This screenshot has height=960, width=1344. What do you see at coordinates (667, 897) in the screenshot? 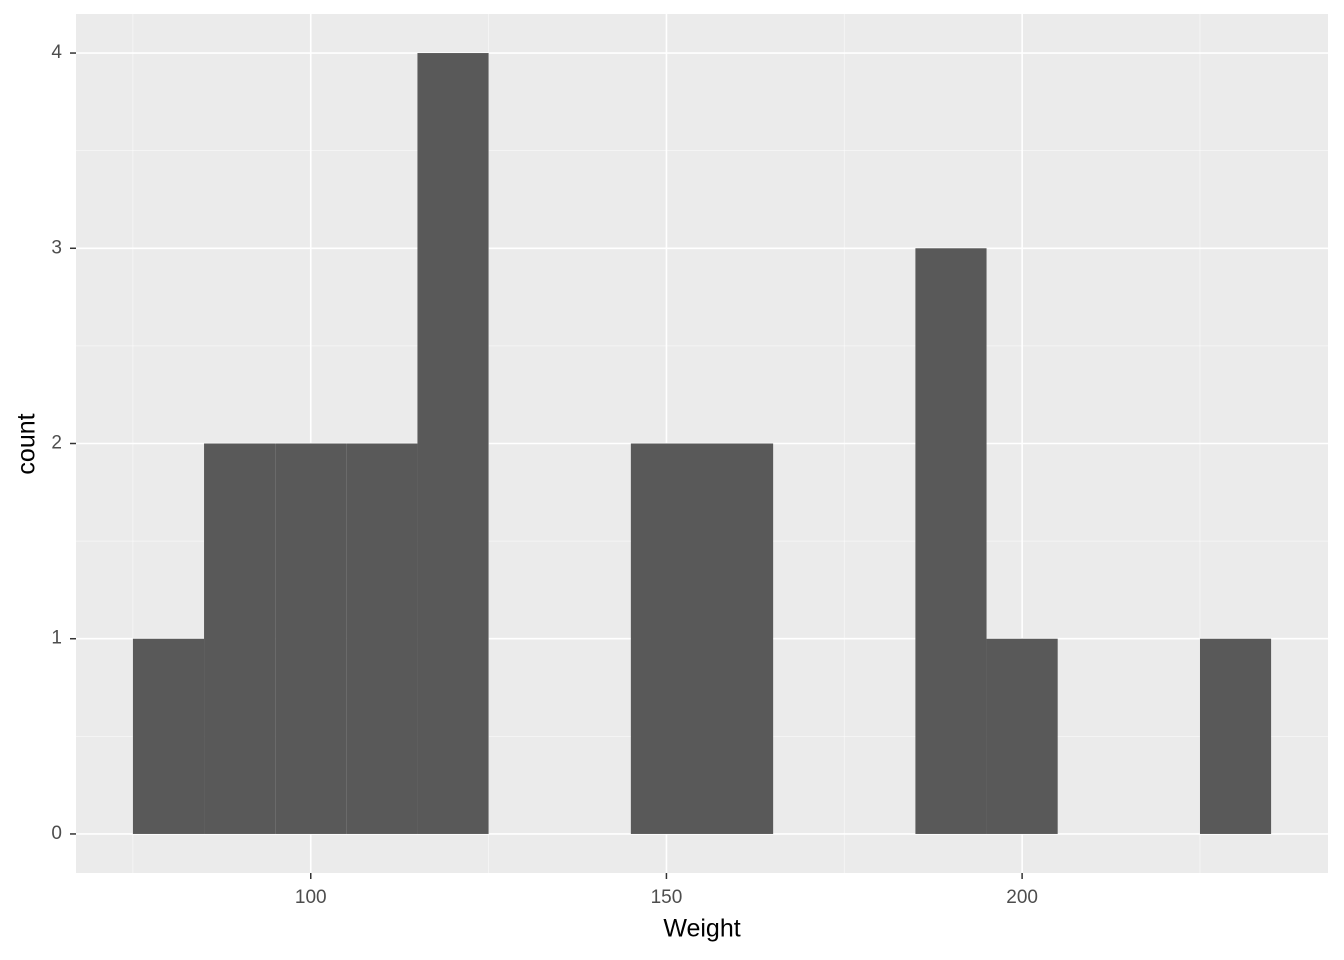
I see `x-tick-label: 150` at bounding box center [667, 897].